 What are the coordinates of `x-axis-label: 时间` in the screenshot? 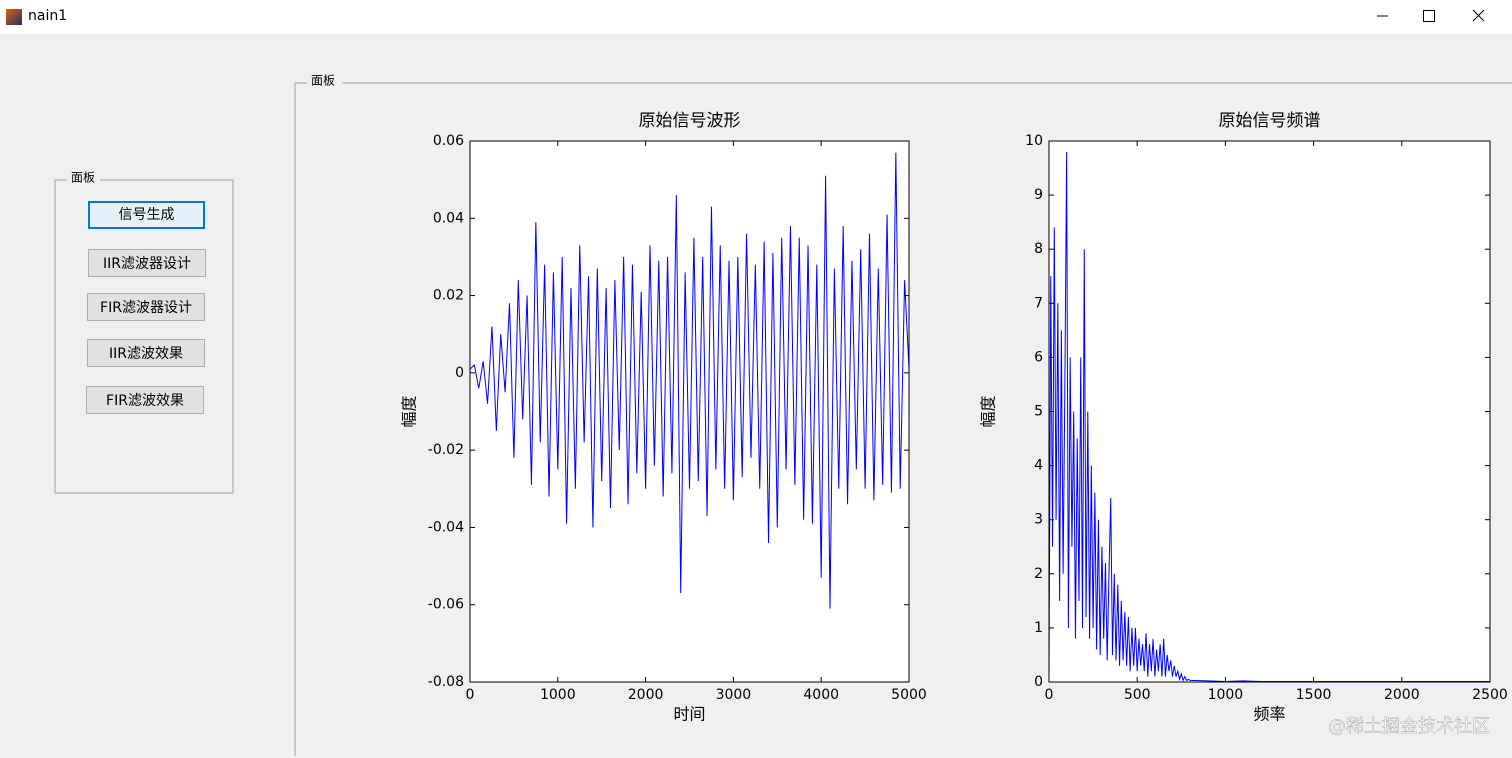 It's located at (689, 714).